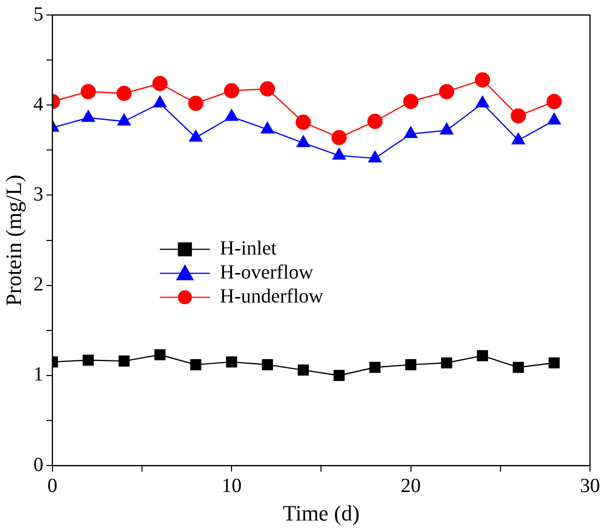 The image size is (603, 528). What do you see at coordinates (13, 240) in the screenshot?
I see `y-axis-title: Protein (mg/L)` at bounding box center [13, 240].